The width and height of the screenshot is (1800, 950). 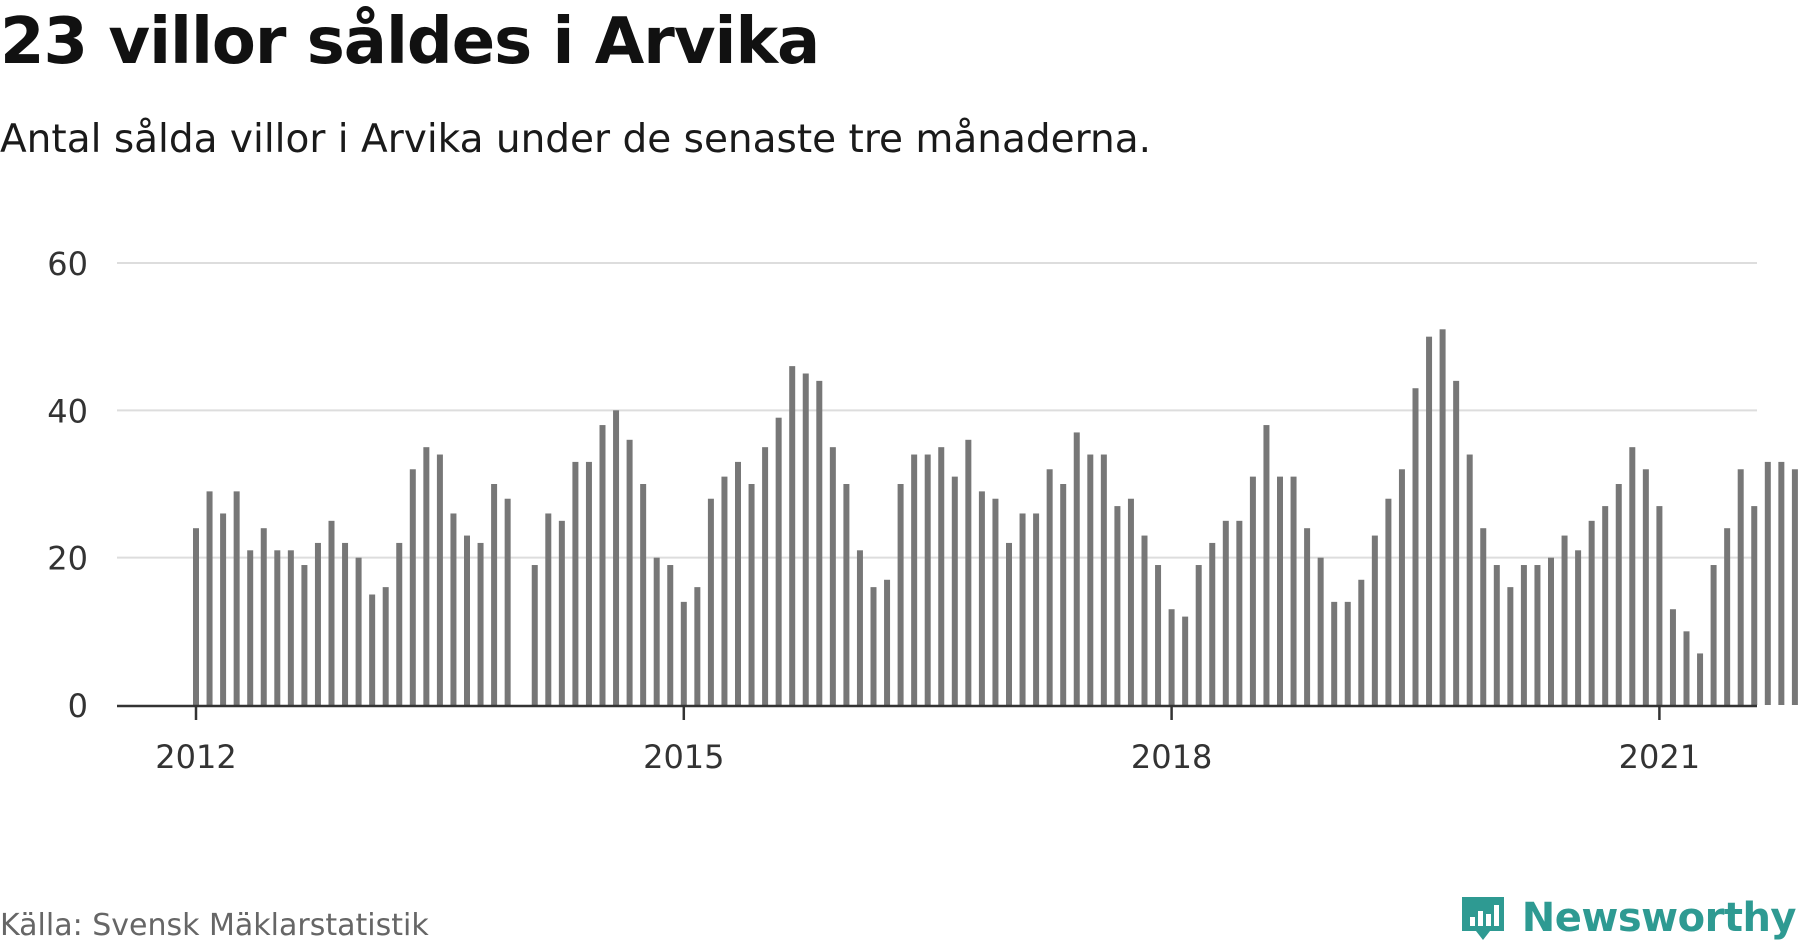 What do you see at coordinates (1659, 918) in the screenshot?
I see `brand-name: Newsworthy` at bounding box center [1659, 918].